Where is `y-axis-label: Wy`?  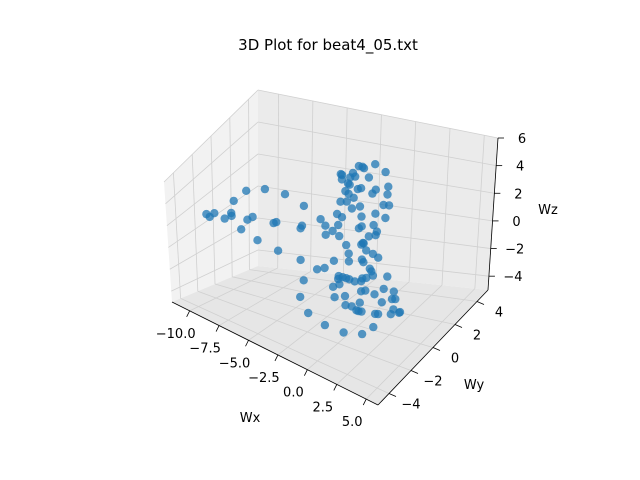
y-axis-label: Wy is located at coordinates (474, 385).